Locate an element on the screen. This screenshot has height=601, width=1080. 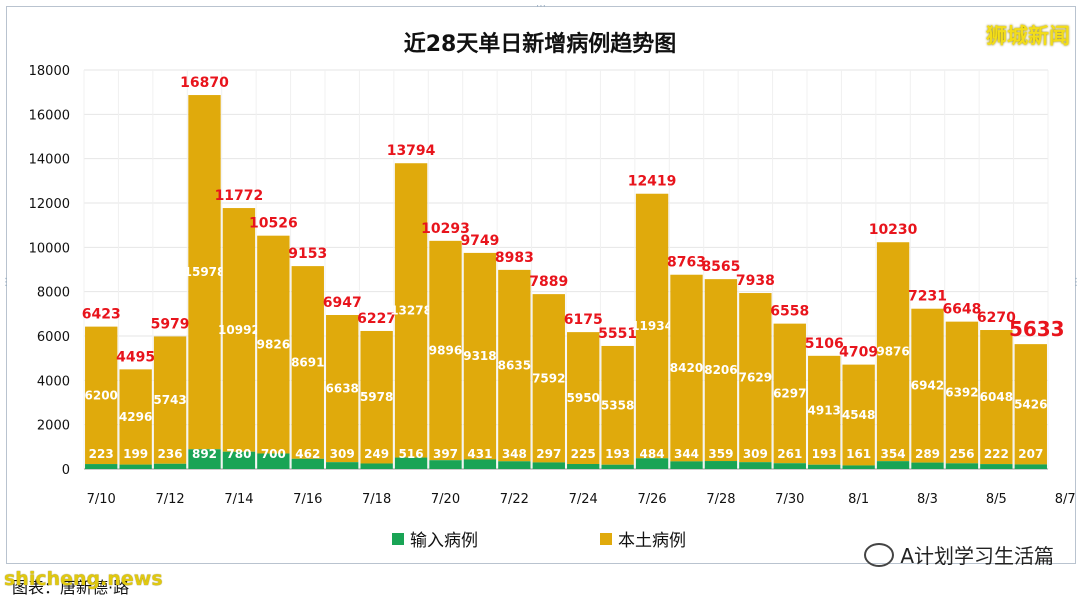
x-tick-label: 7/12 is located at coordinates (169, 499).